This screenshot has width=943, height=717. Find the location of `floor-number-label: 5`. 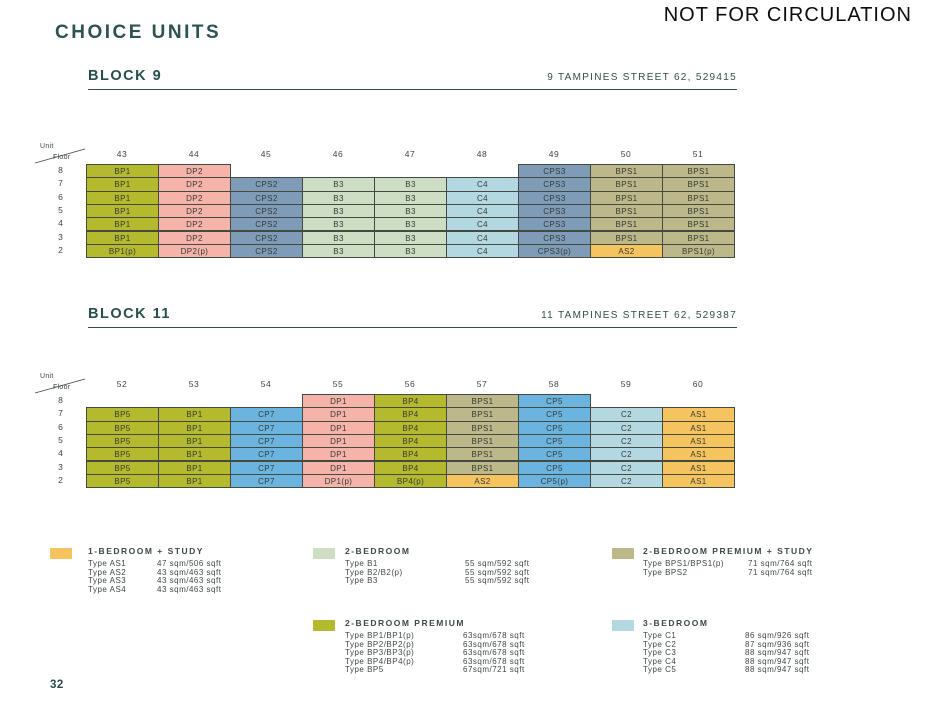

floor-number-label: 5 is located at coordinates (60, 439).